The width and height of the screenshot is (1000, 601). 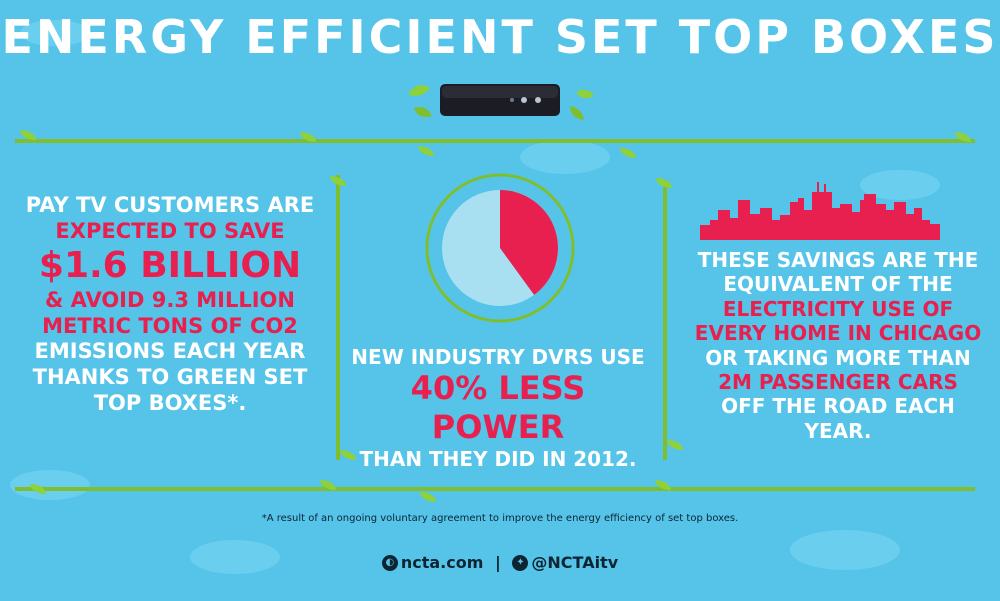 I want to click on twitter-bird-icon: ✦, so click(x=520, y=562).